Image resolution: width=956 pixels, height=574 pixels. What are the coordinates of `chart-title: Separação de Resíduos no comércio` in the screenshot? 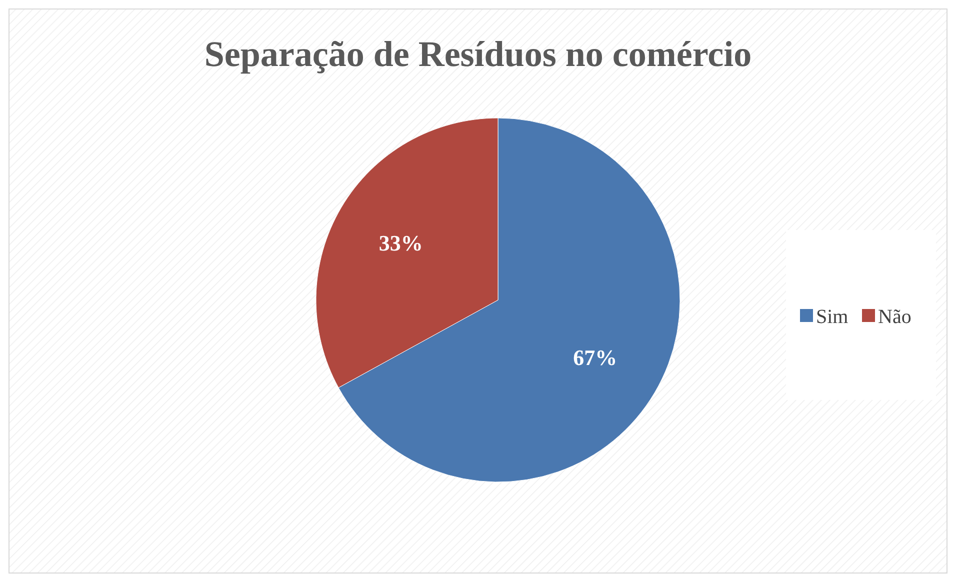 It's located at (478, 54).